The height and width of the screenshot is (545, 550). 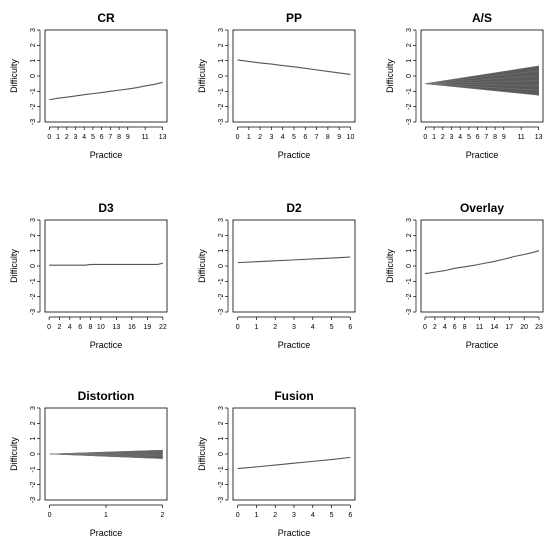 What do you see at coordinates (147, 327) in the screenshot?
I see `x-tick-label: 19` at bounding box center [147, 327].